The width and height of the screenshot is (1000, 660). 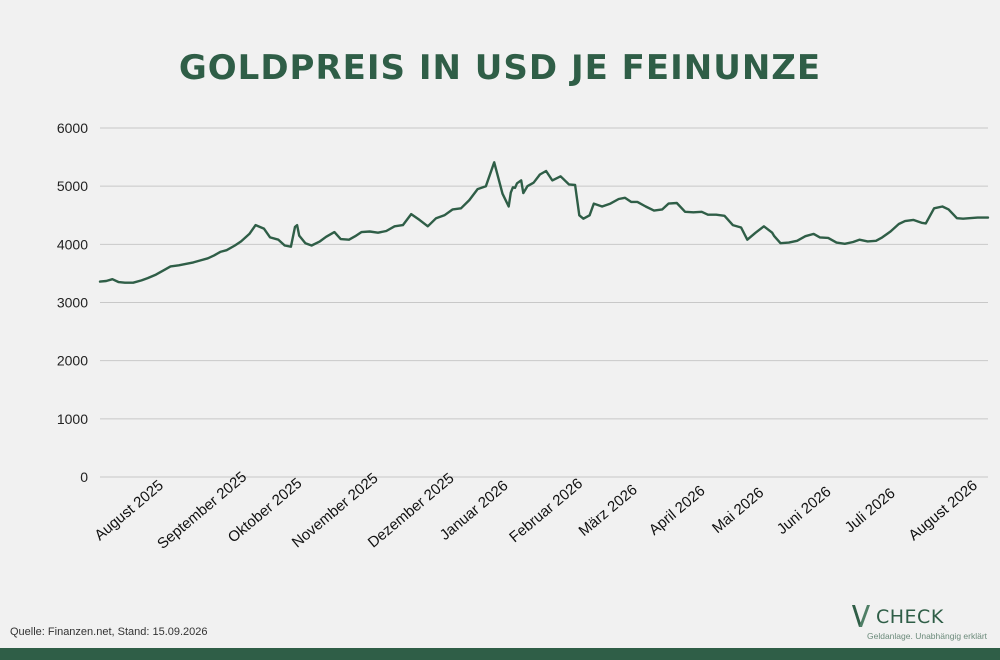 I want to click on v-logo-icon, so click(x=861, y=616).